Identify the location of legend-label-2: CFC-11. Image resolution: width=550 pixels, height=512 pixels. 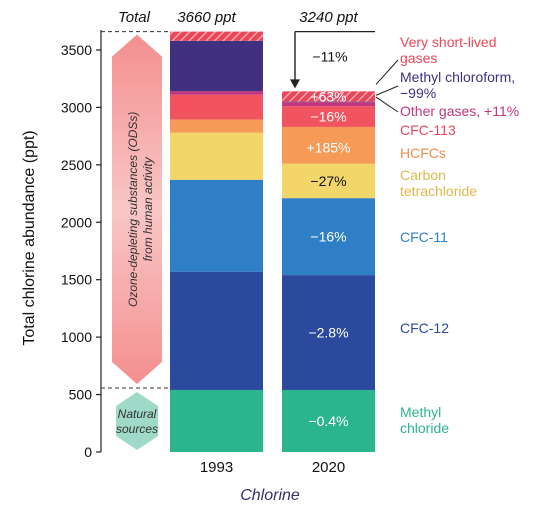
(424, 237).